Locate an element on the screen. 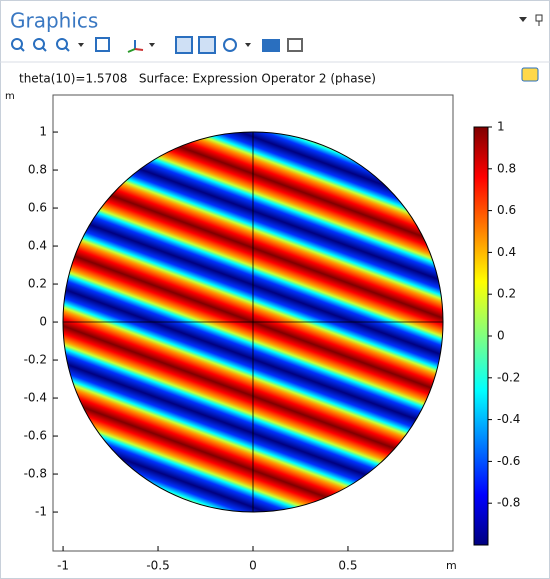  y-tick-label: 1 is located at coordinates (43, 132).